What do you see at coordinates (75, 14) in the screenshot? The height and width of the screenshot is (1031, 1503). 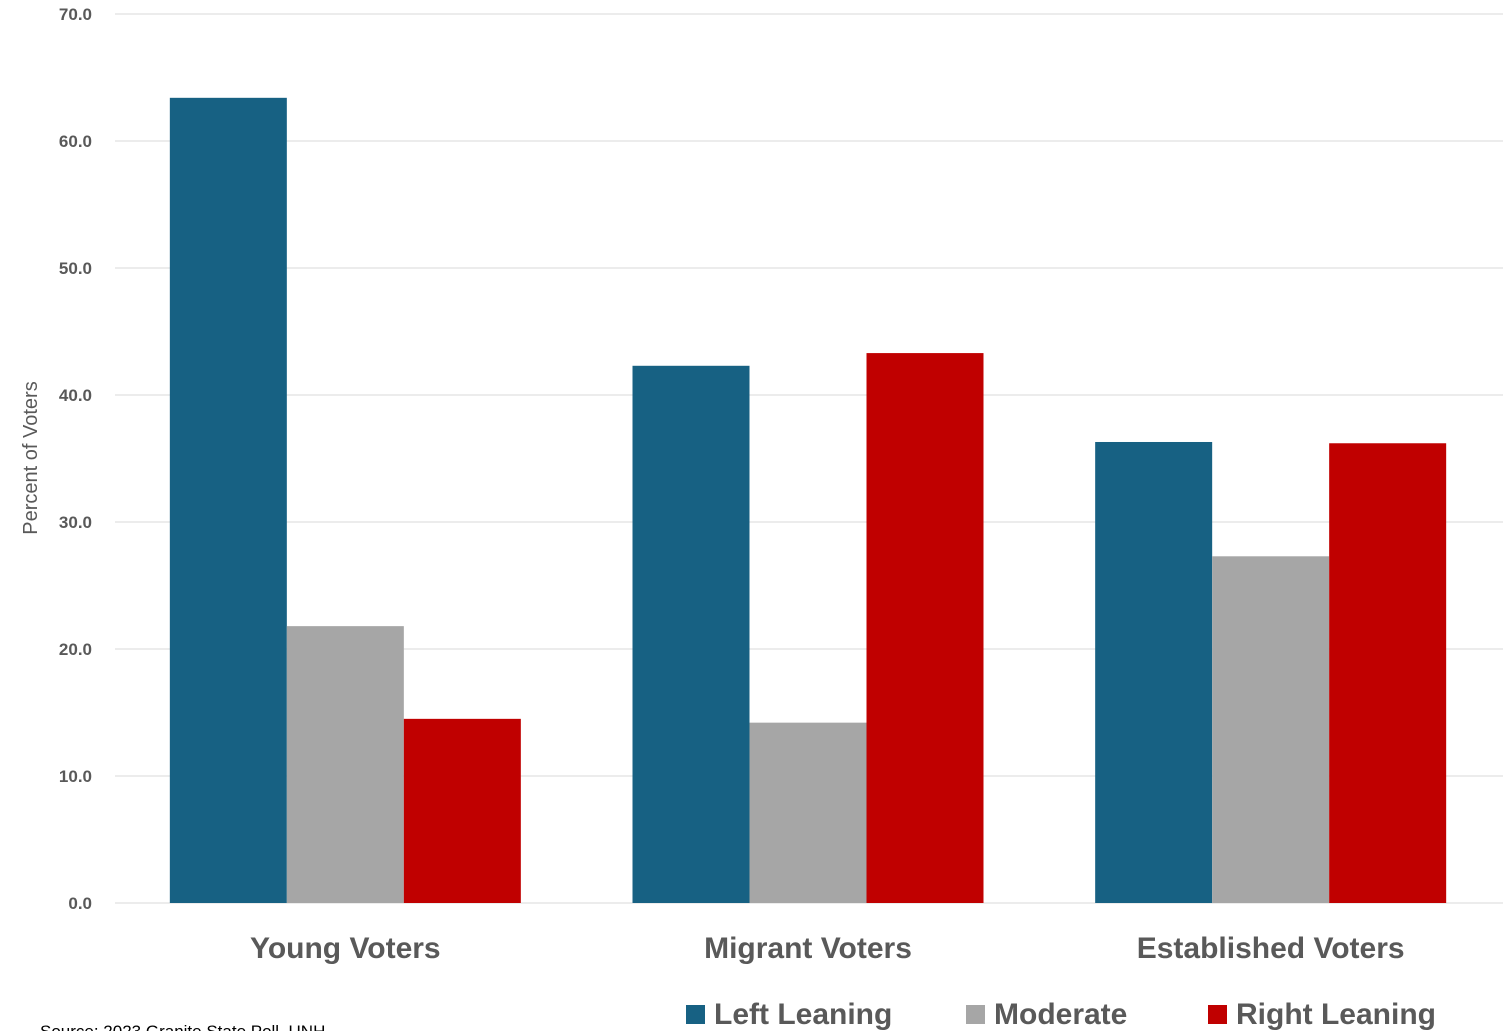 I see `y-tick-label: 70.0` at bounding box center [75, 14].